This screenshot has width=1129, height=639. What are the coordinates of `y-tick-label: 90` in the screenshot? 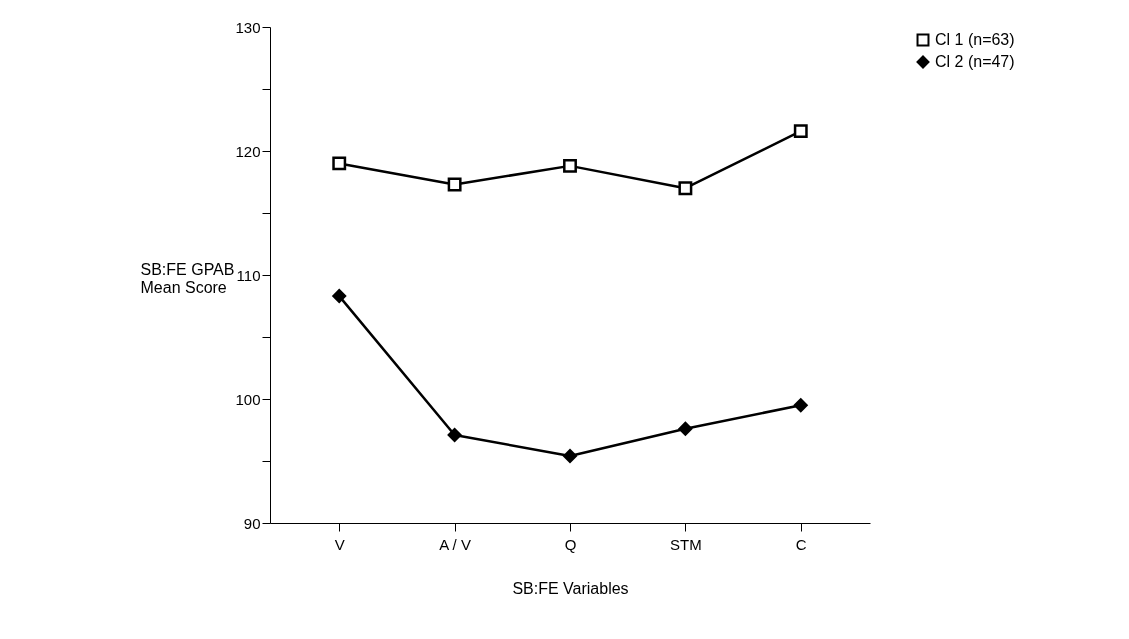 It's located at (252, 523).